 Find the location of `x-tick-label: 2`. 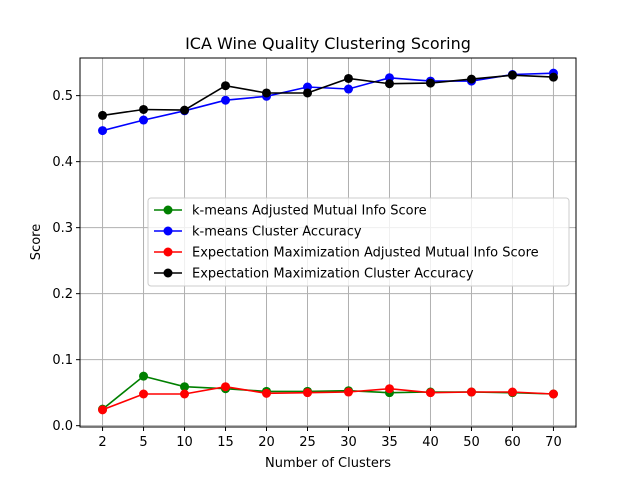

x-tick-label: 2 is located at coordinates (102, 442).